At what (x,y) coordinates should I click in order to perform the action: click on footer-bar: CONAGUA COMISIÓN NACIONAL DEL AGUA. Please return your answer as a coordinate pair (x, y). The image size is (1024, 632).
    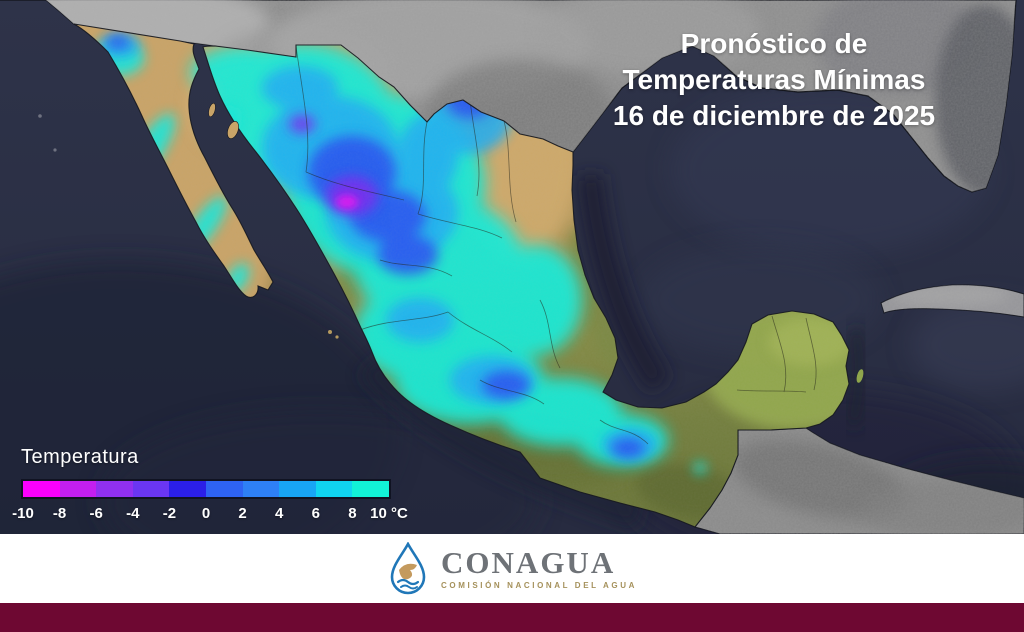
    Looking at the image, I should click on (512, 568).